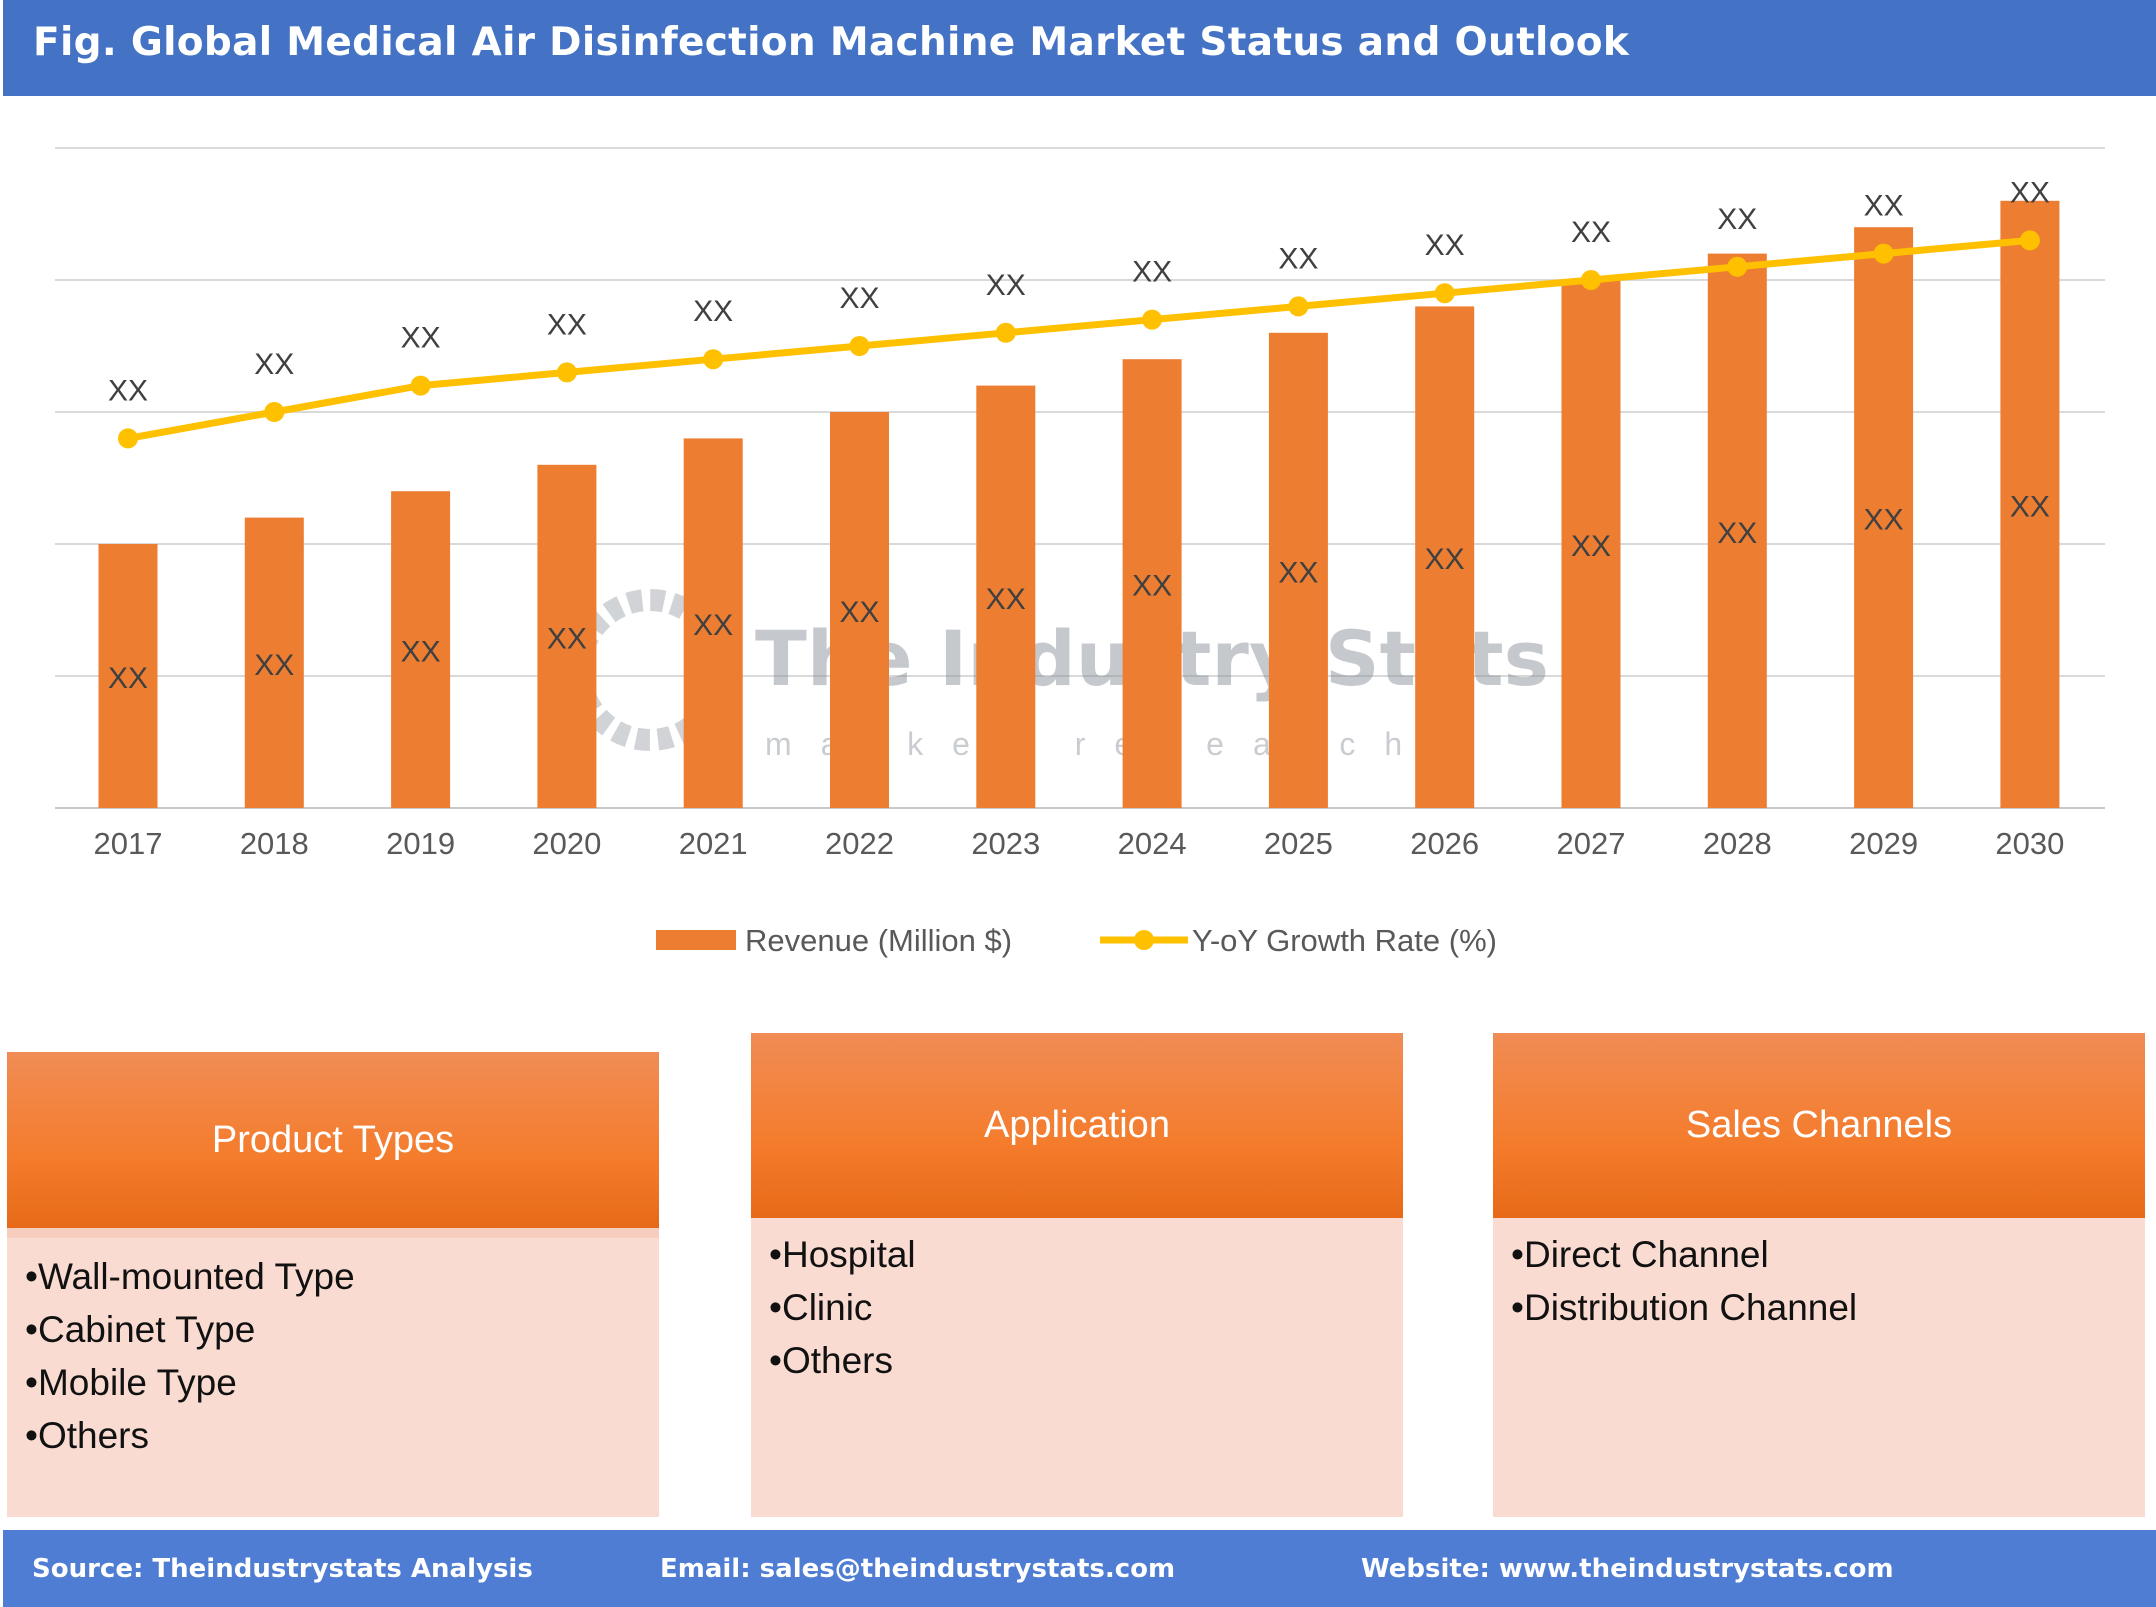 This screenshot has height=1607, width=2156. What do you see at coordinates (140, 1329) in the screenshot?
I see `segment-item: •Cabinet Type` at bounding box center [140, 1329].